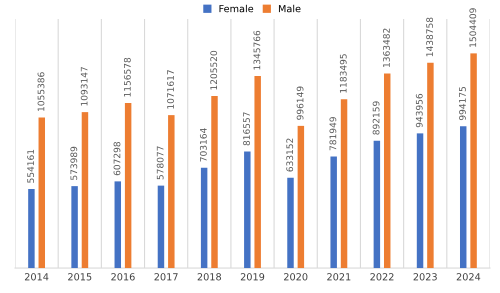 The image size is (500, 293). What do you see at coordinates (84, 86) in the screenshot?
I see `data-label: 1093147` at bounding box center [84, 86].